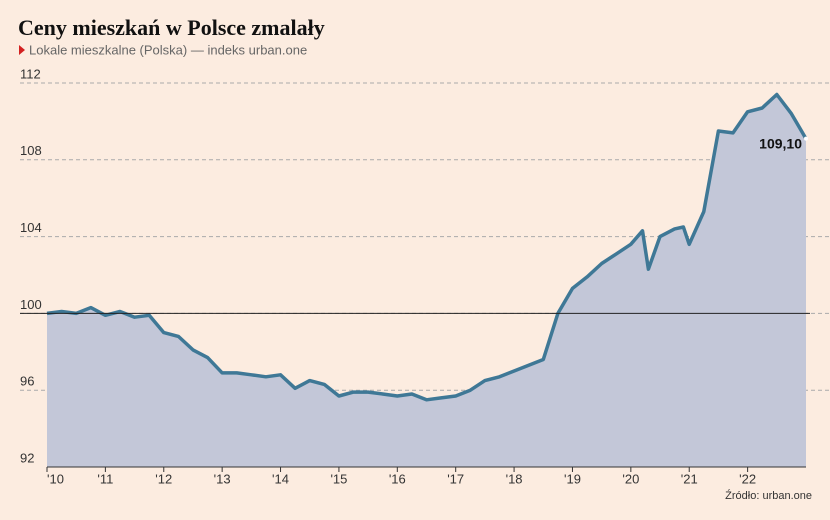 This screenshot has width=830, height=520. What do you see at coordinates (163, 478) in the screenshot?
I see `x-tick-label: '12` at bounding box center [163, 478].